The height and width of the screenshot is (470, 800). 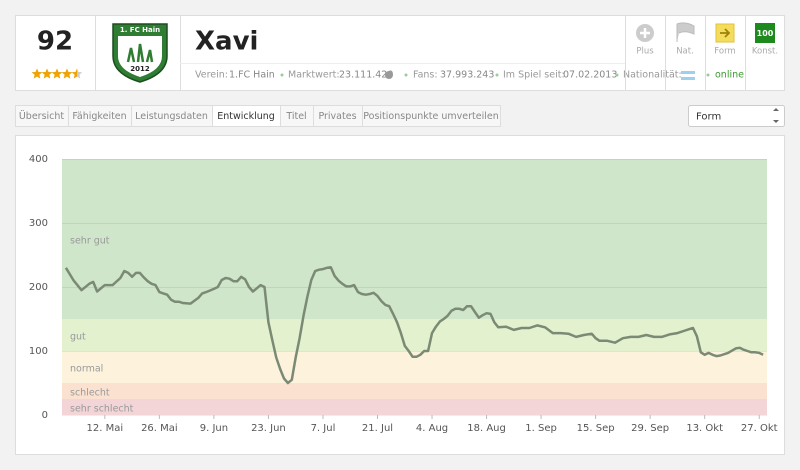 What do you see at coordinates (724, 52) in the screenshot?
I see `button-label: Form` at bounding box center [724, 52].